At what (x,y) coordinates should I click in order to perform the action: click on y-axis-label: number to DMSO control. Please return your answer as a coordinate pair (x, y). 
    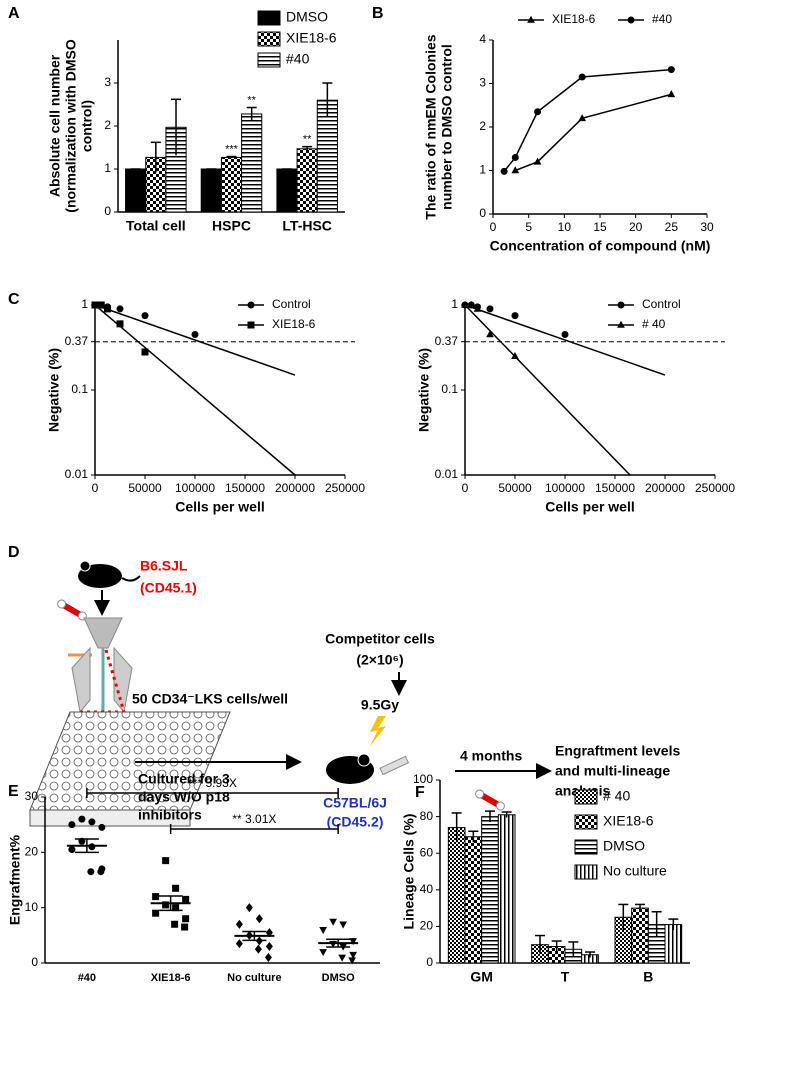
    Looking at the image, I should click on (447, 127).